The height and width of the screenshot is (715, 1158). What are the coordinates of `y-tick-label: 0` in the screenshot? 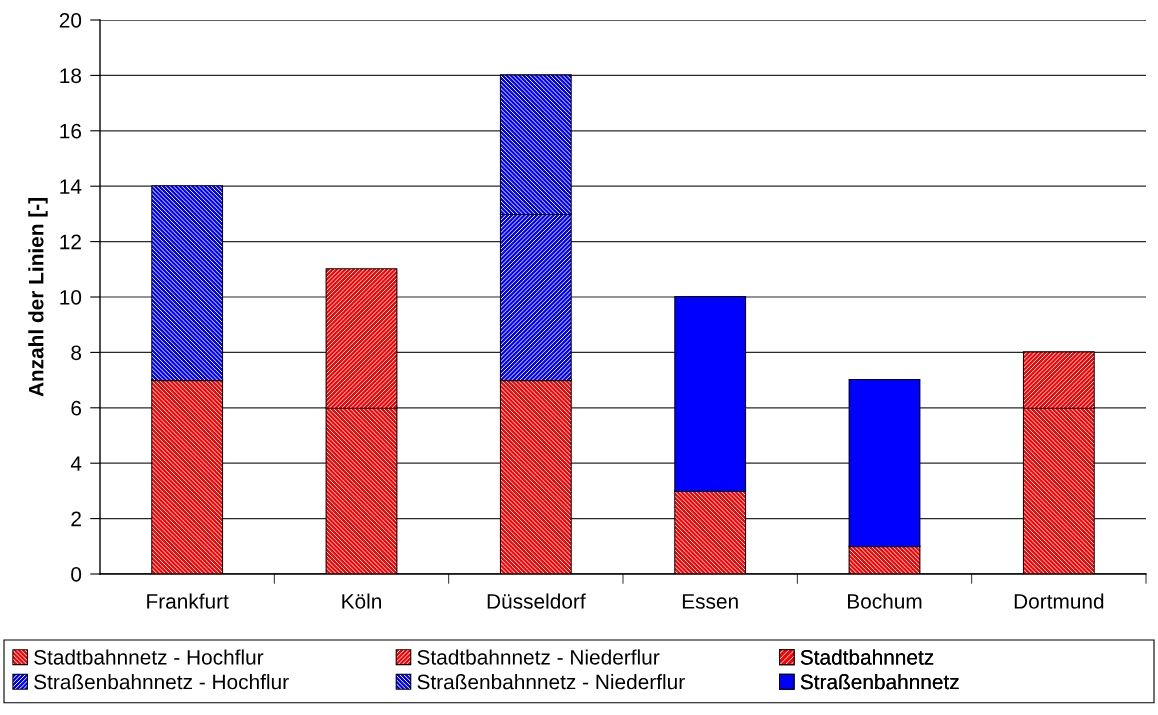 It's located at (76, 574).